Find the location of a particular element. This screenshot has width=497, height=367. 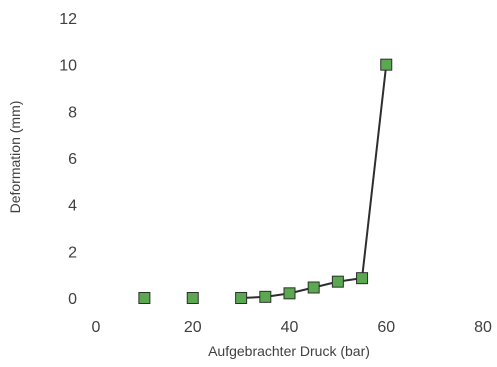

x-tick-label: 0 is located at coordinates (96, 327).